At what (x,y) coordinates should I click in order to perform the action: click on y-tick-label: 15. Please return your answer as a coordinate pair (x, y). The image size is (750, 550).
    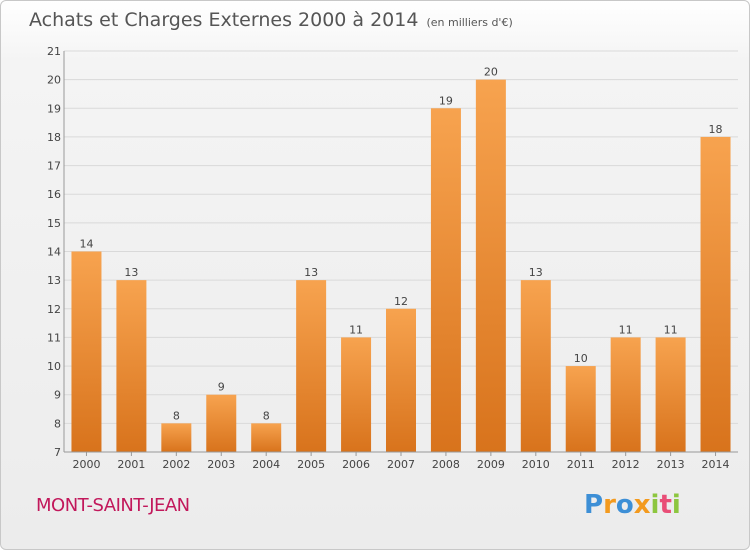
    Looking at the image, I should click on (54, 223).